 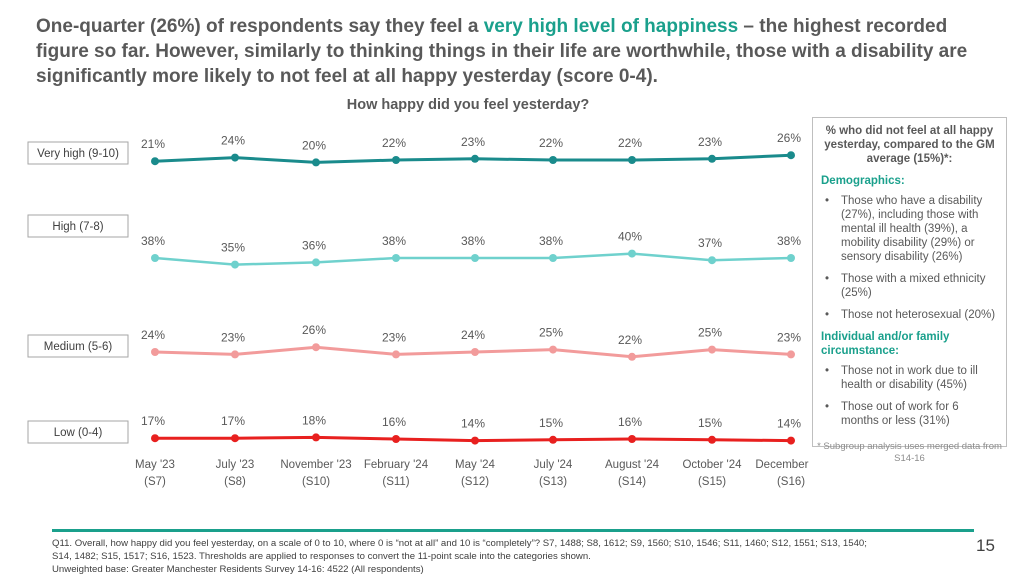 What do you see at coordinates (153, 144) in the screenshot?
I see `data-label: 21%` at bounding box center [153, 144].